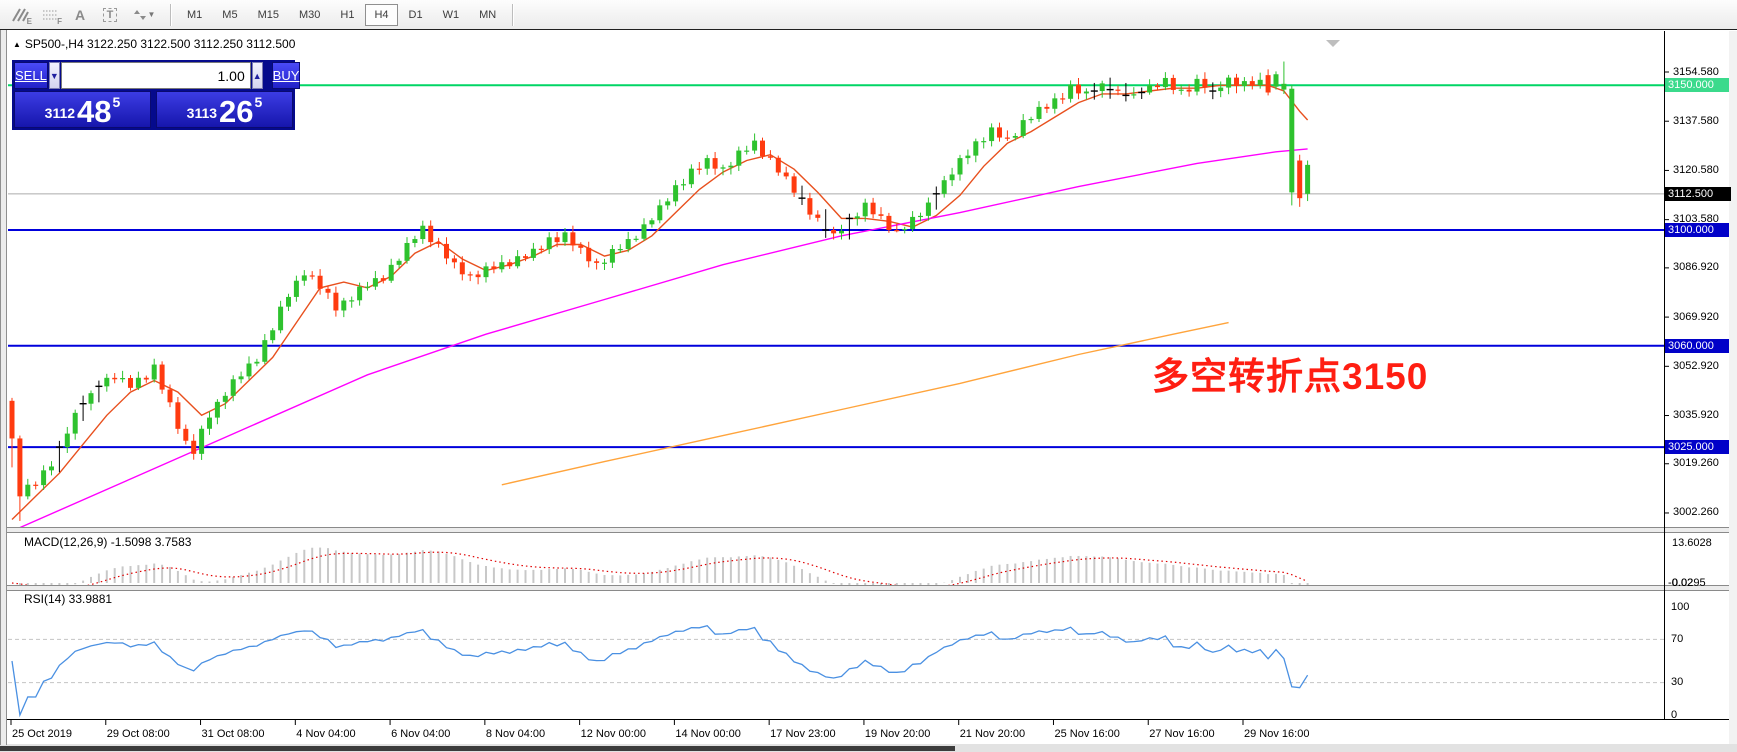  I want to click on h-scrollbar-thumb, so click(477, 748).